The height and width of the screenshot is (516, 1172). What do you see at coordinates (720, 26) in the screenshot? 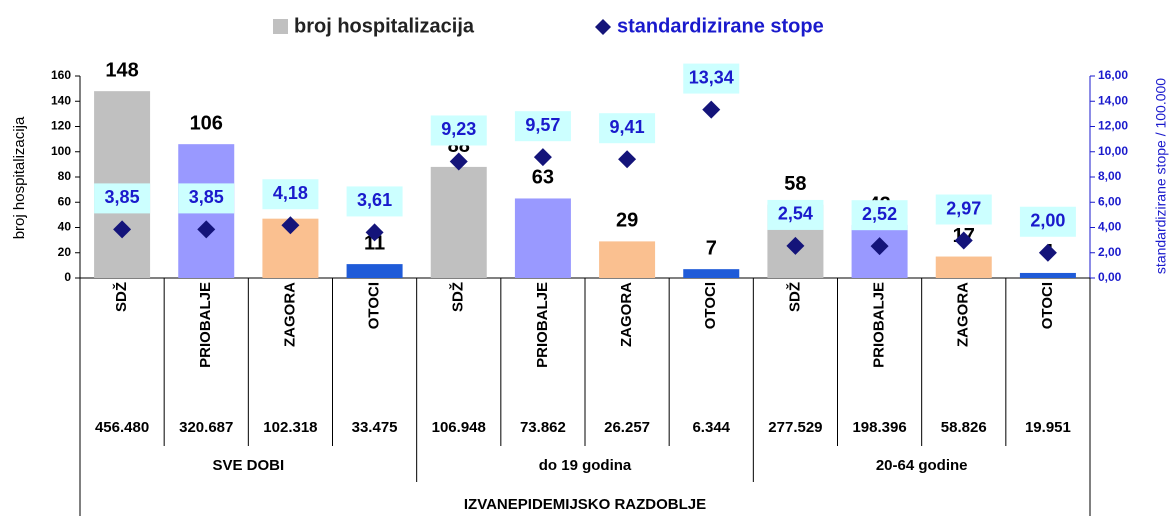
I see `legend-label: standardizirane stope` at bounding box center [720, 26].